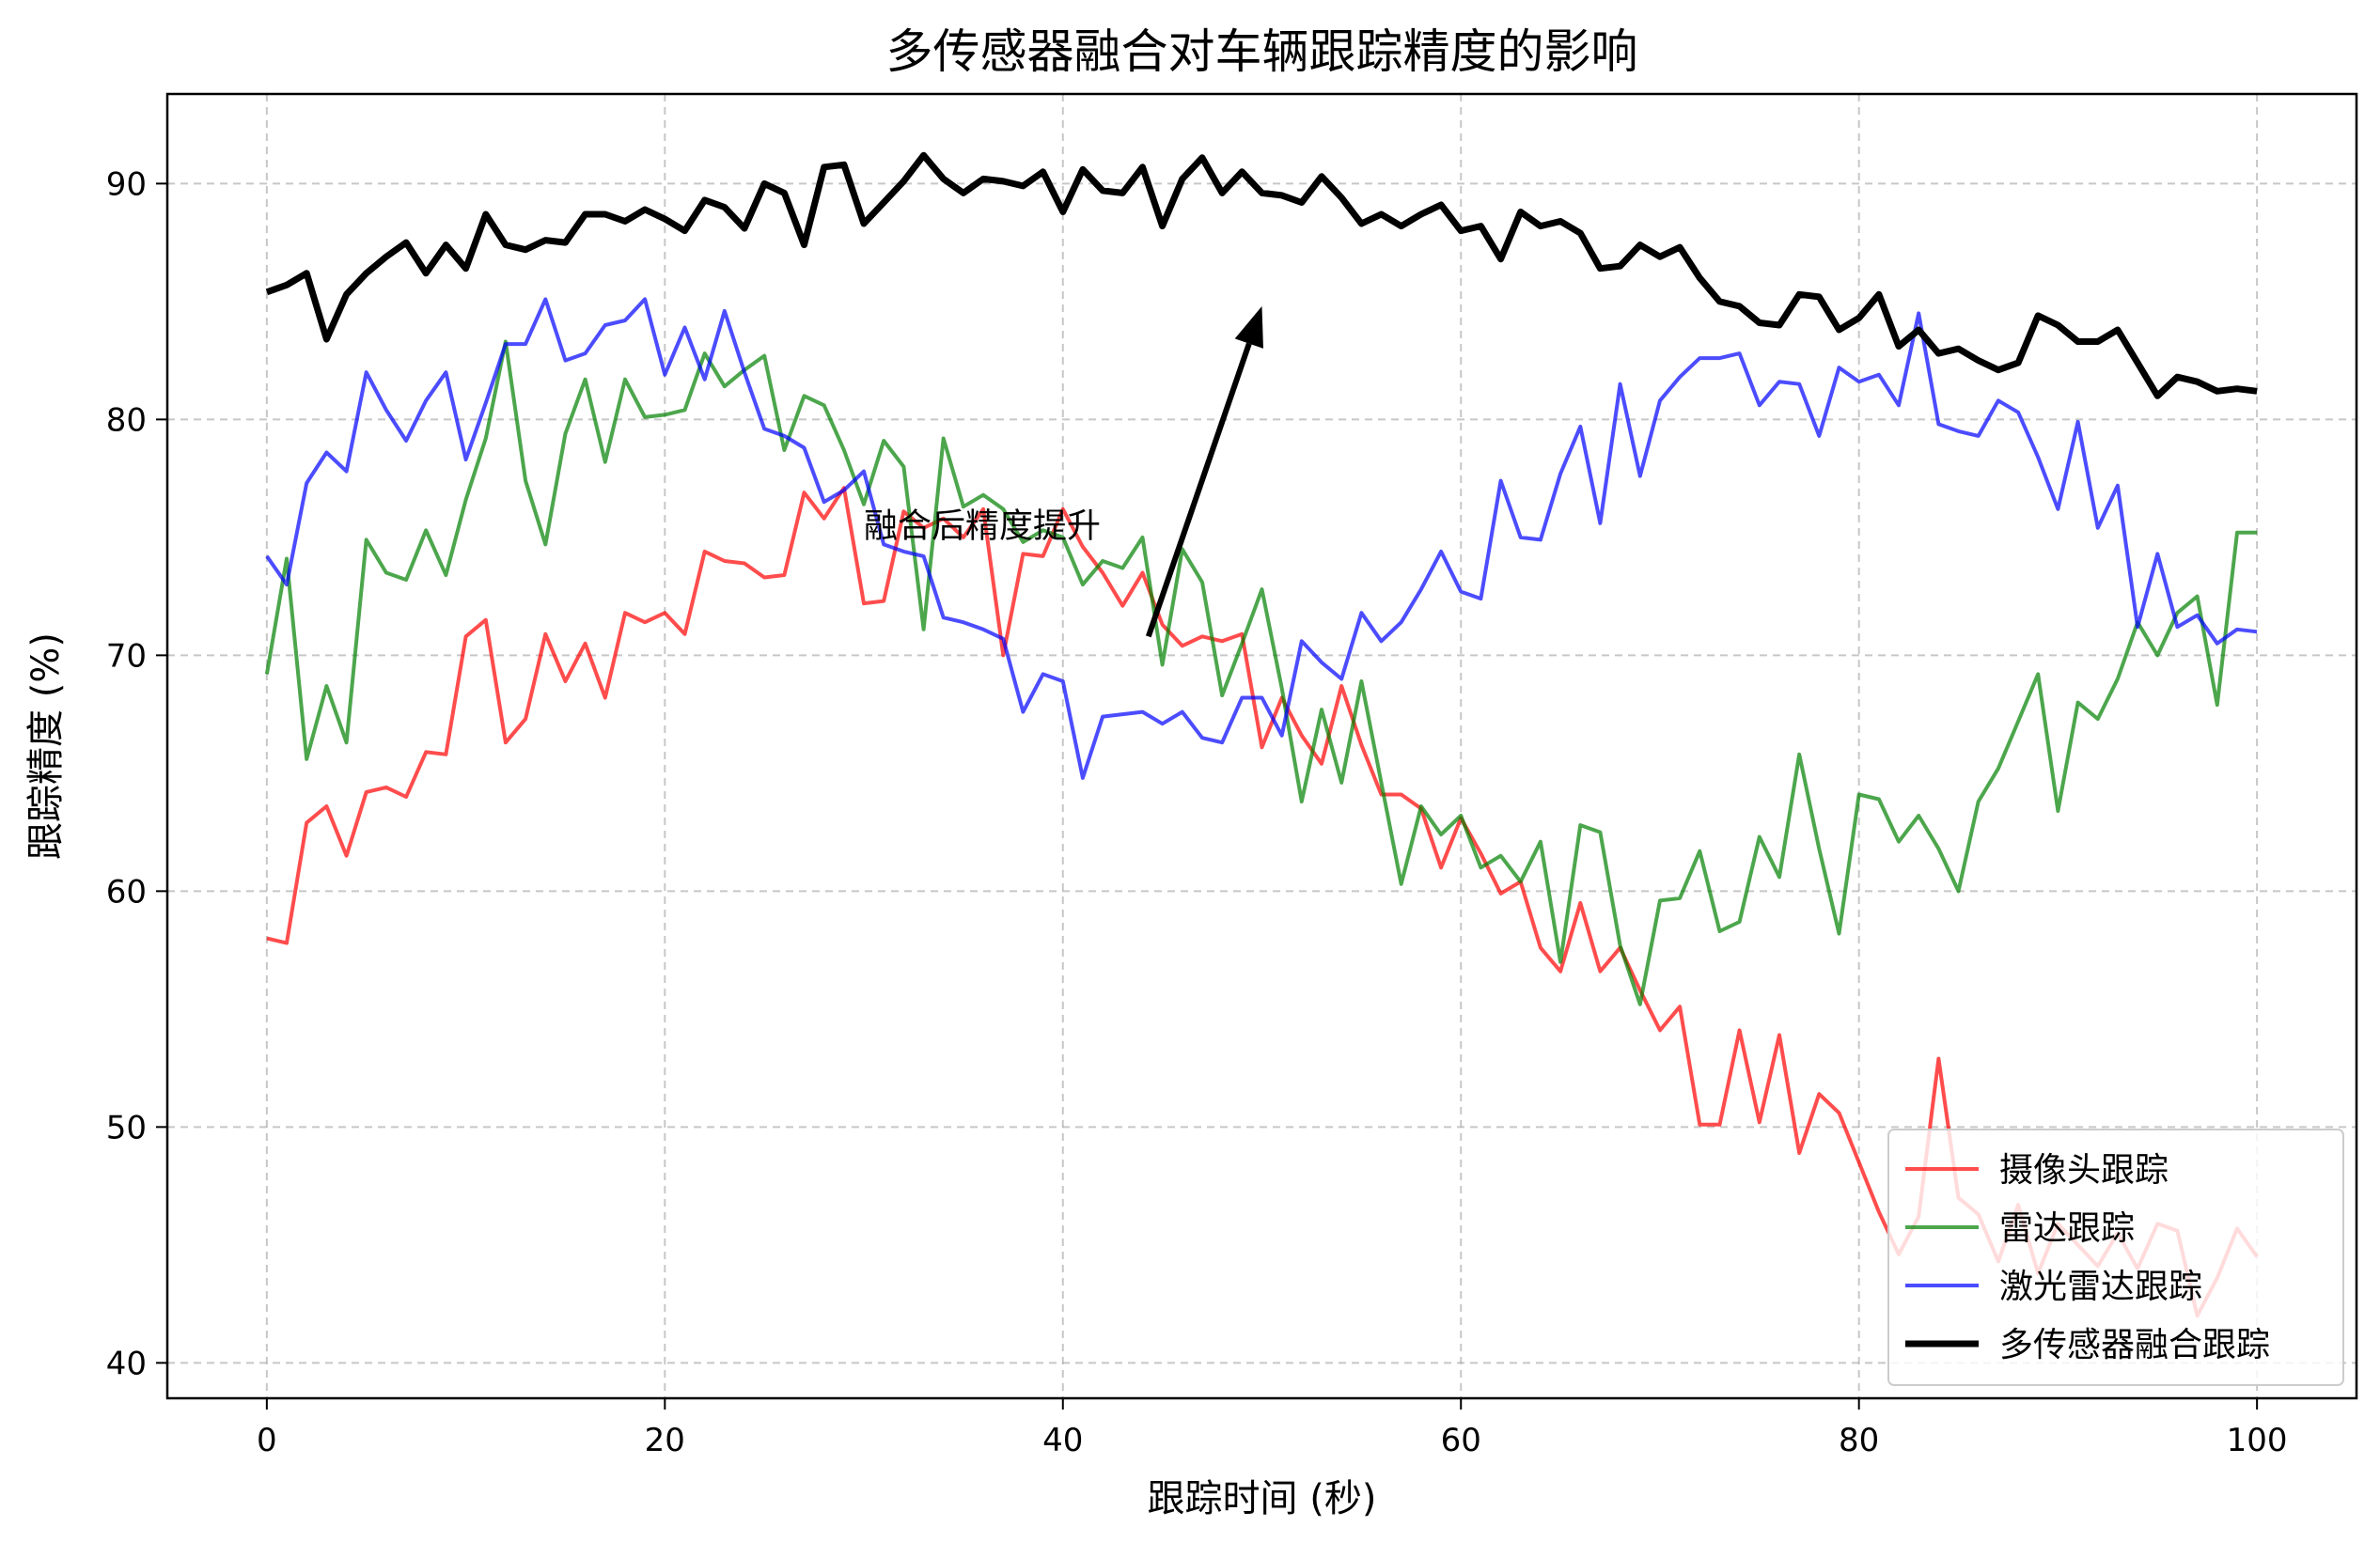 The image size is (2380, 1558). Describe the element at coordinates (2067, 1228) in the screenshot. I see `legend-label-2: 雷达跟踪` at that location.